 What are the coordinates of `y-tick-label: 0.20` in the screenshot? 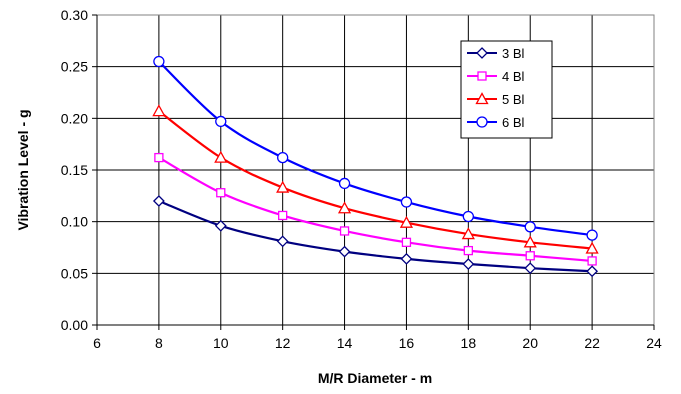 It's located at (74, 118).